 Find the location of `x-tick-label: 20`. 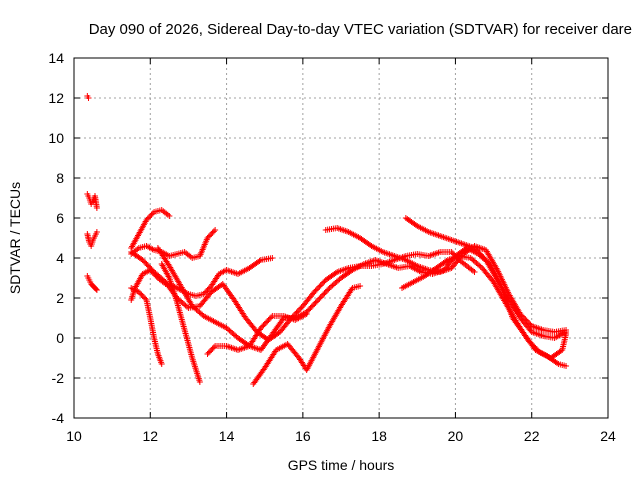

x-tick-label: 20 is located at coordinates (456, 436).